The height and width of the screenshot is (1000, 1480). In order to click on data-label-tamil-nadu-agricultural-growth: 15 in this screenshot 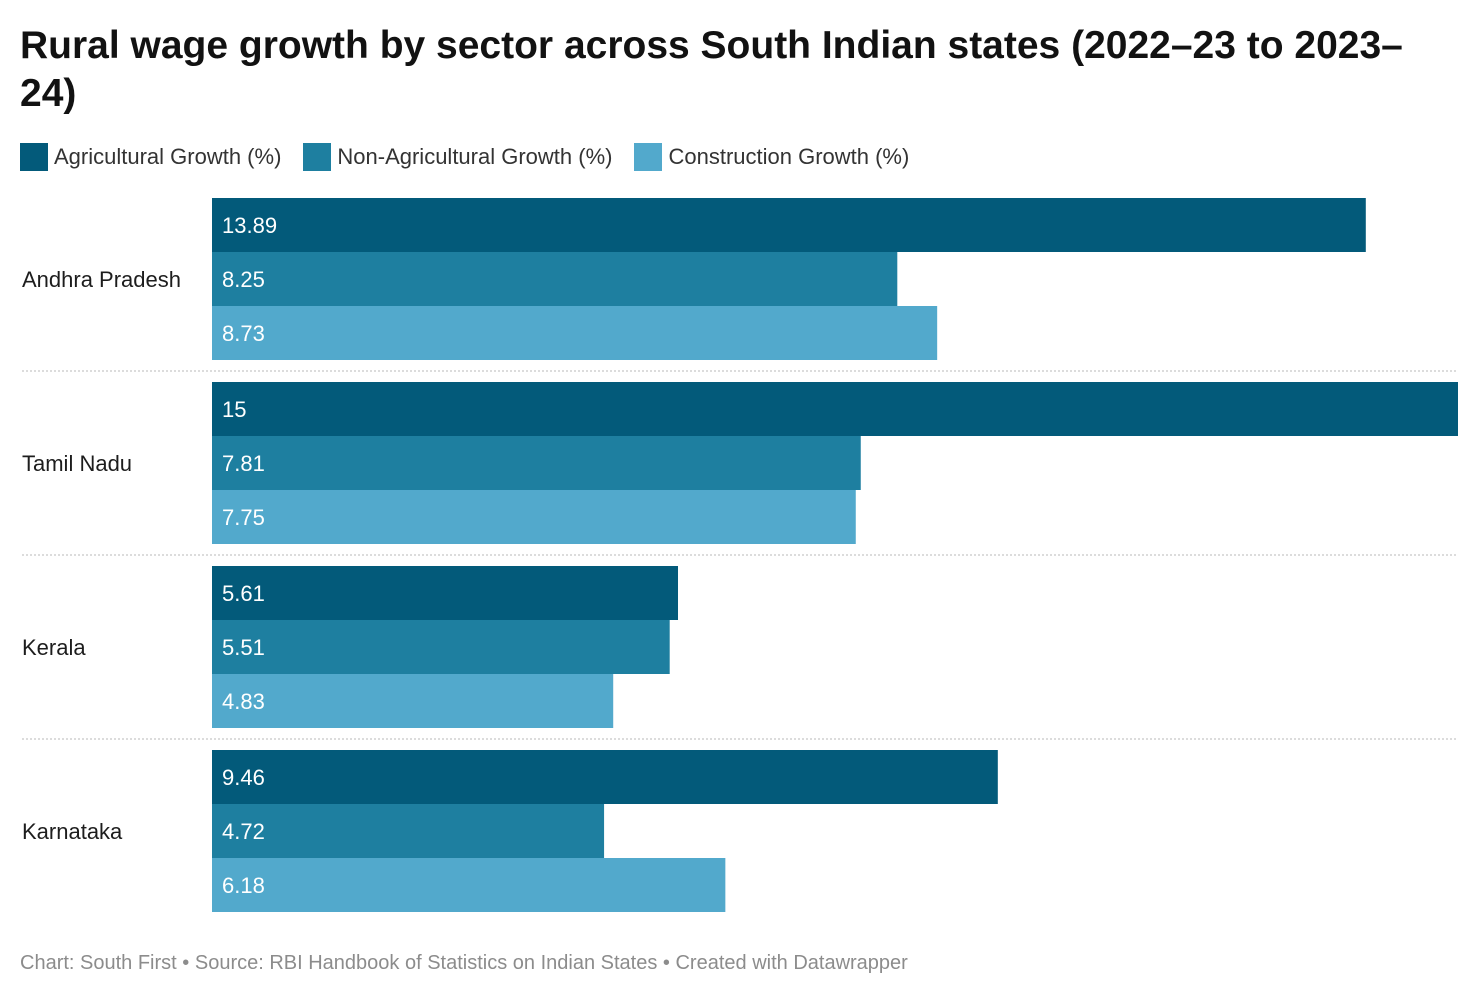, I will do `click(234, 409)`.